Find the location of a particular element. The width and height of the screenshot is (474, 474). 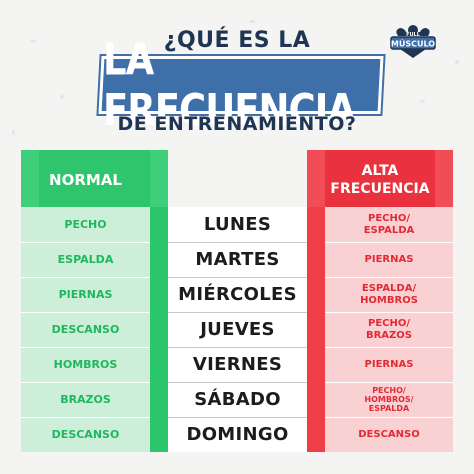

alta-cell: DESCANSO is located at coordinates (389, 434).